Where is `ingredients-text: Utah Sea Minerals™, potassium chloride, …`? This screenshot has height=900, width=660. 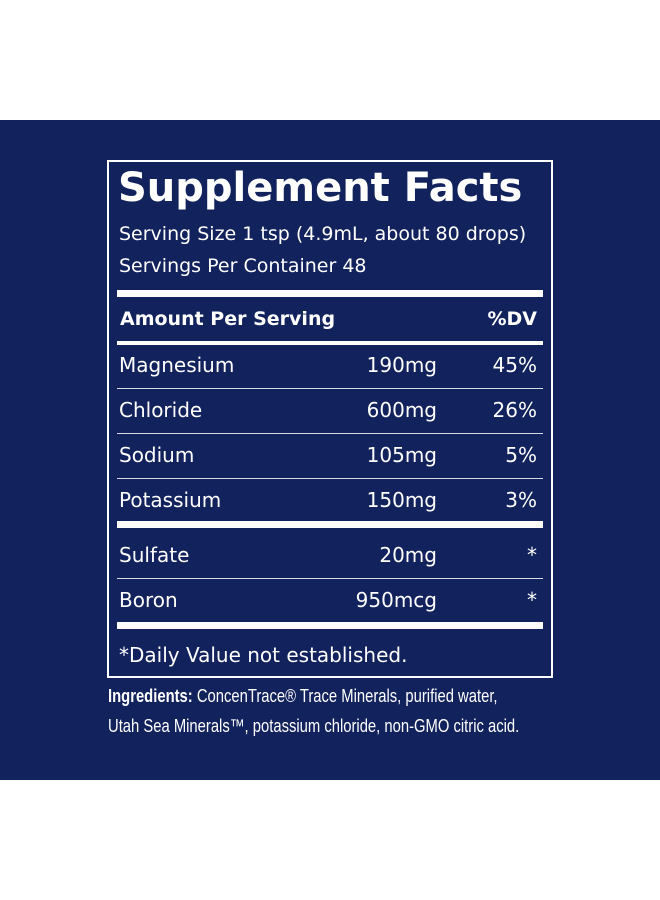
ingredients-text: Utah Sea Minerals™, potassium chloride, … is located at coordinates (314, 725).